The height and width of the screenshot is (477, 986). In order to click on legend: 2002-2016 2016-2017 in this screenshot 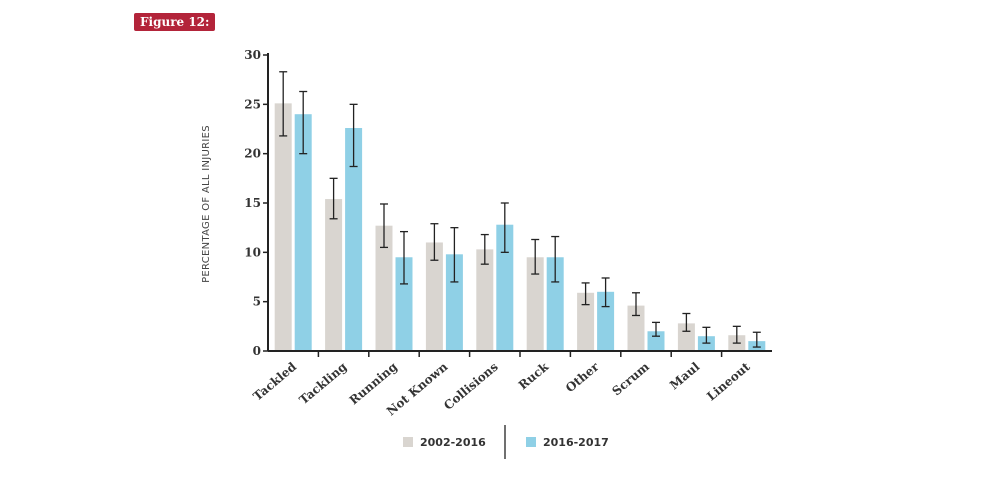, I will do `click(506, 442)`.